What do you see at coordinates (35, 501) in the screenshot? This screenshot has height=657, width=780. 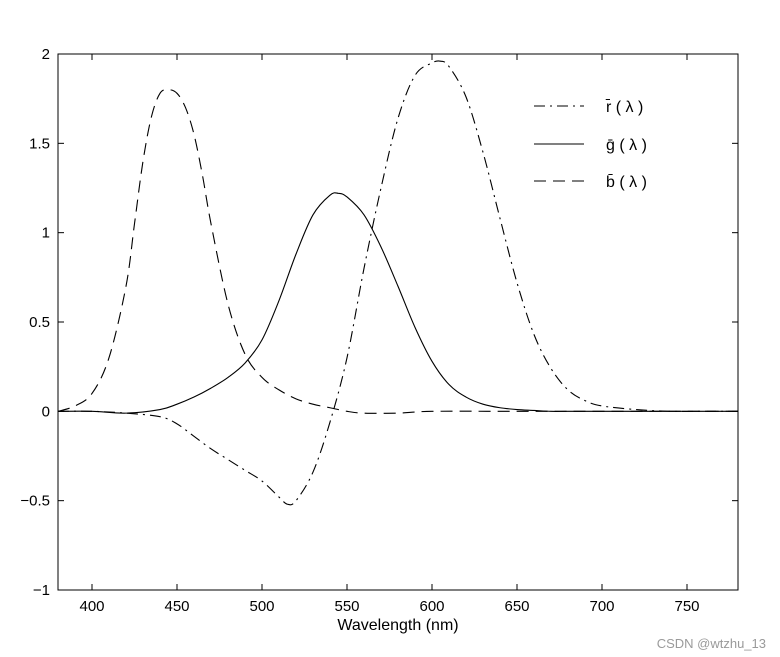 I see `y-tick-label: −0.5` at bounding box center [35, 501].